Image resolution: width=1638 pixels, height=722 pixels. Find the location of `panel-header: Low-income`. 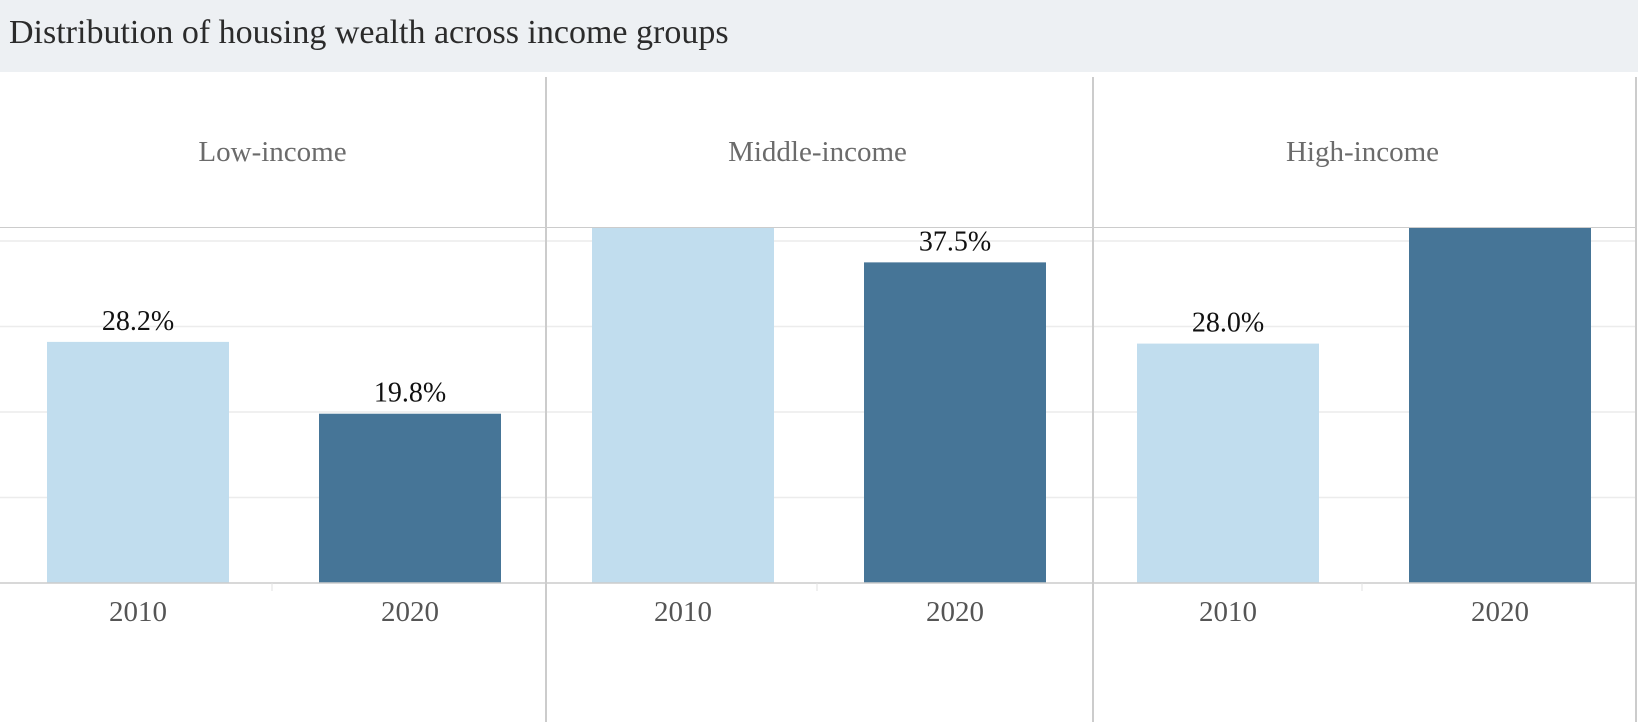

panel-header: Low-income is located at coordinates (272, 152).